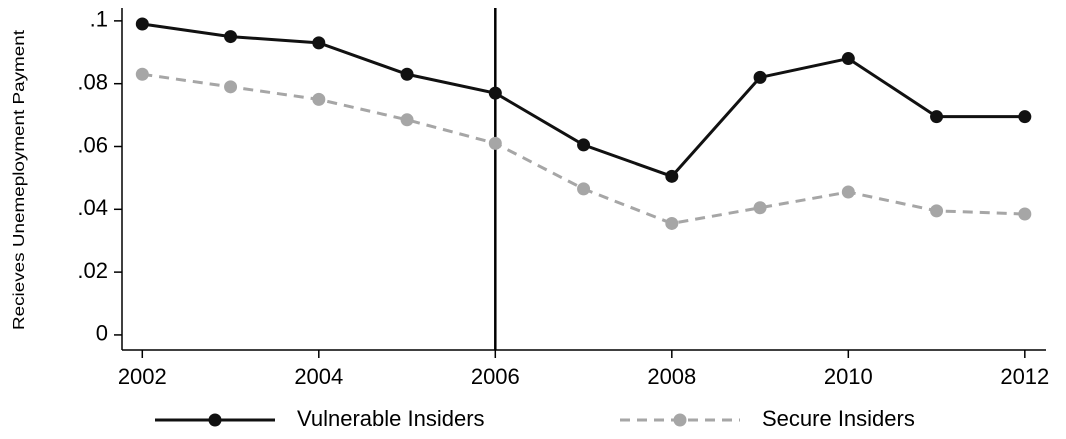  I want to click on x-tick-label: 2008, so click(671, 376).